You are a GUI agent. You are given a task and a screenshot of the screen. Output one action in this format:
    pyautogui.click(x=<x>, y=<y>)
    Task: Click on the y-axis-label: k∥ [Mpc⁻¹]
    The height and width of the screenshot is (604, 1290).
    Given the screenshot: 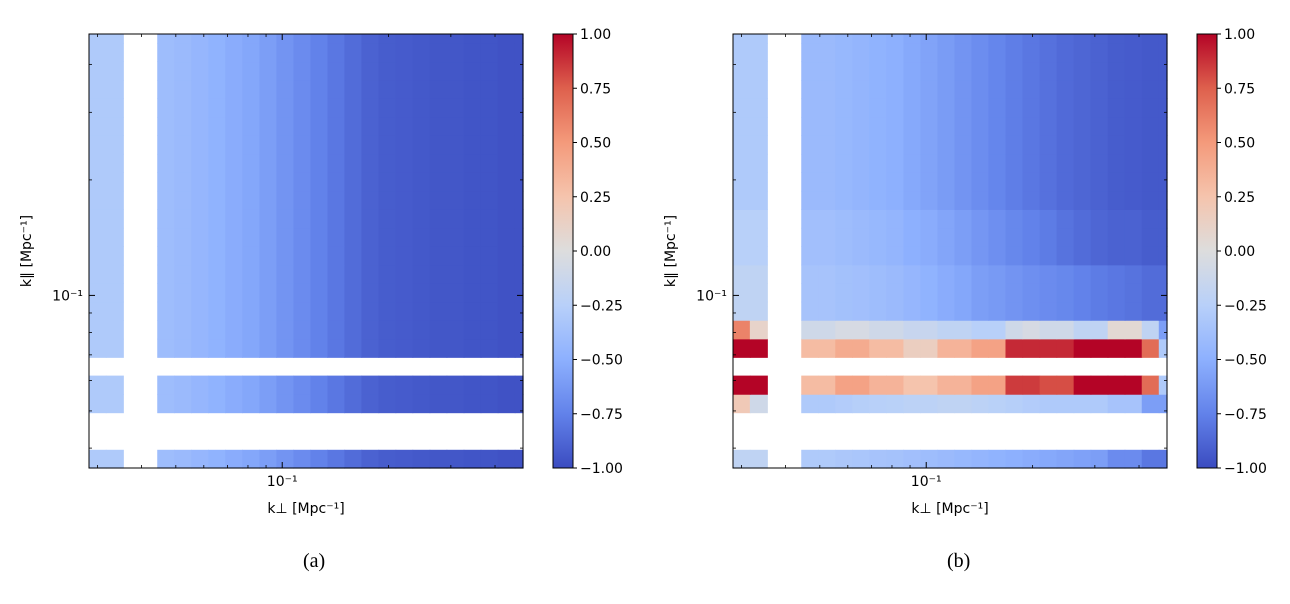 What is the action you would take?
    pyautogui.click(x=27, y=251)
    